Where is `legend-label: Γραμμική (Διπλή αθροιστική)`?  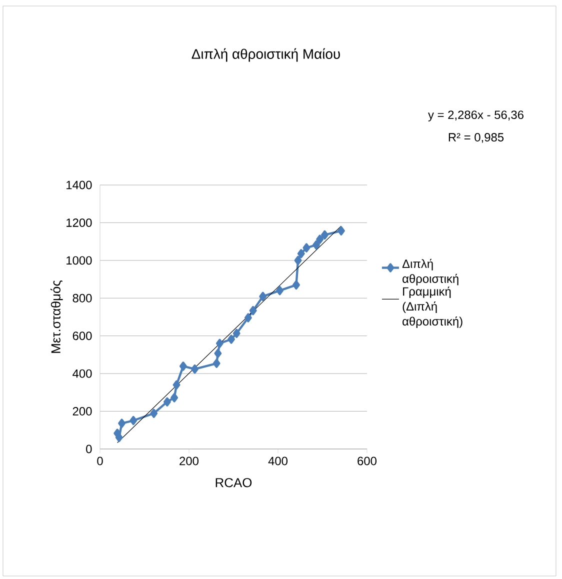
legend-label: Γραμμική (Διπλή αθροιστική) is located at coordinates (432, 307).